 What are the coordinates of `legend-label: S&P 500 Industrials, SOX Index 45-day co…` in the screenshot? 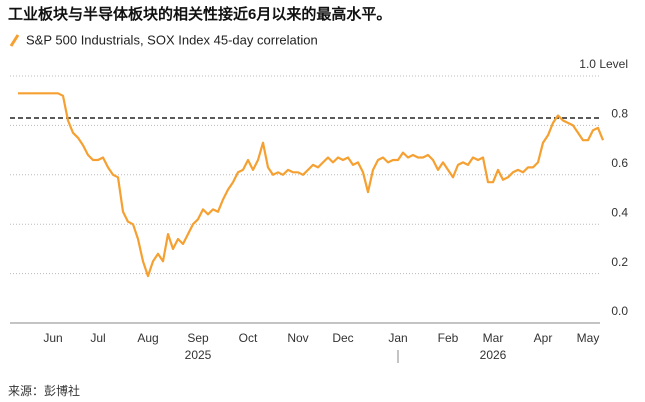 It's located at (172, 39).